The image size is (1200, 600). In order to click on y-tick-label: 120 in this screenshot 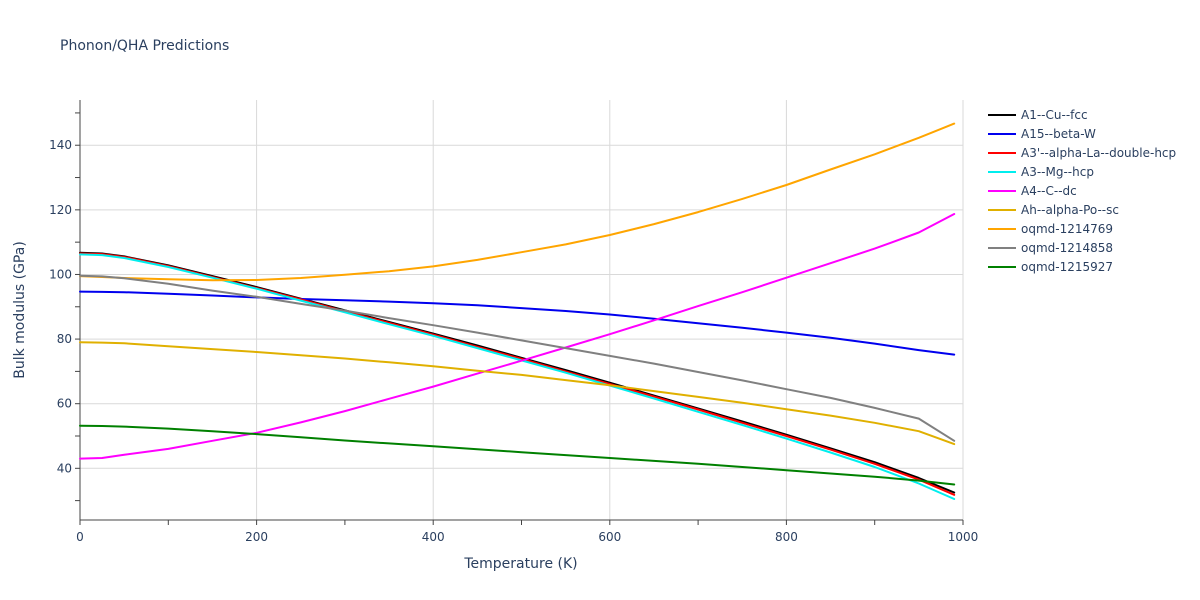, I will do `click(60, 210)`.